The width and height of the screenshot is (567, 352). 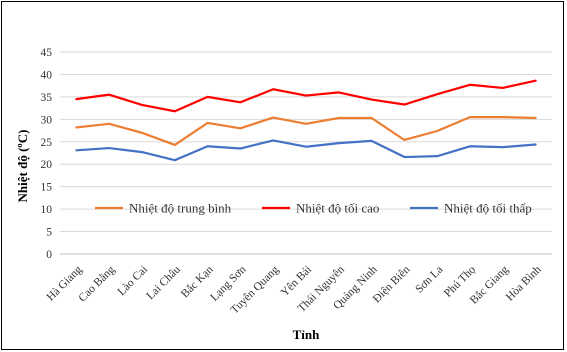 I want to click on y-tick-label: 45, so click(x=47, y=53).